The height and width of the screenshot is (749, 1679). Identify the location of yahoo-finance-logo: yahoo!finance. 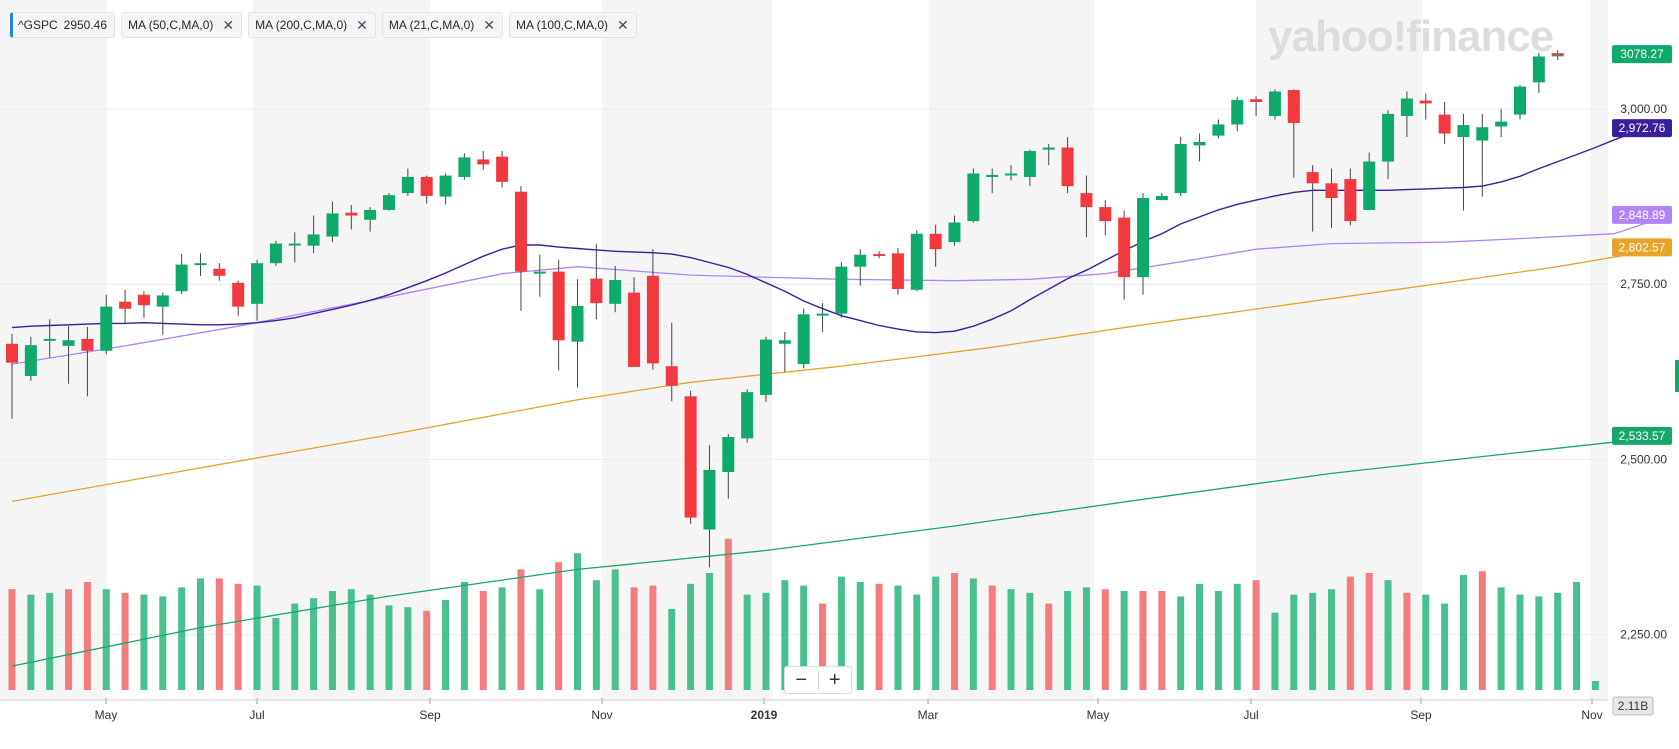
(1411, 36).